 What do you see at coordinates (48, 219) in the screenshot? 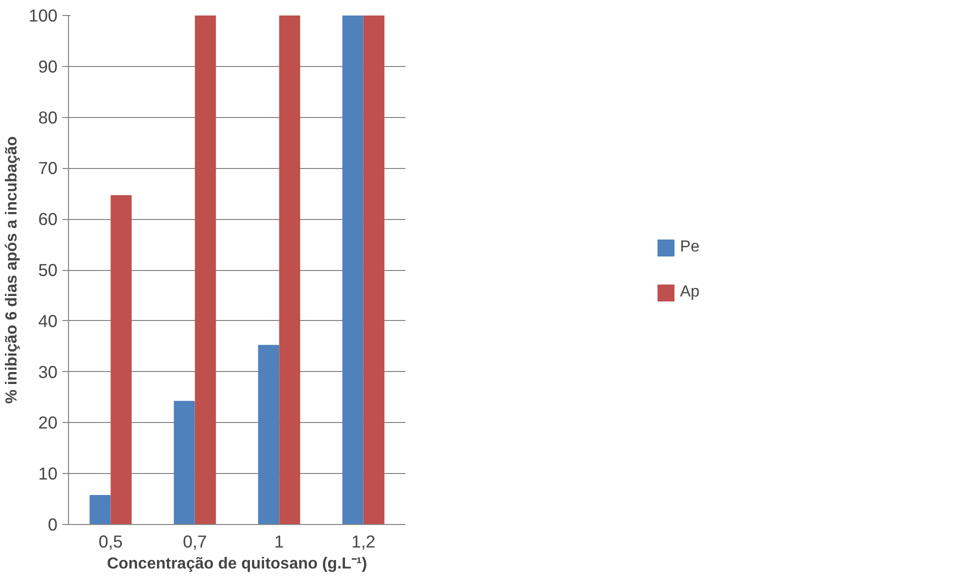
I see `y-tick-label: 60` at bounding box center [48, 219].